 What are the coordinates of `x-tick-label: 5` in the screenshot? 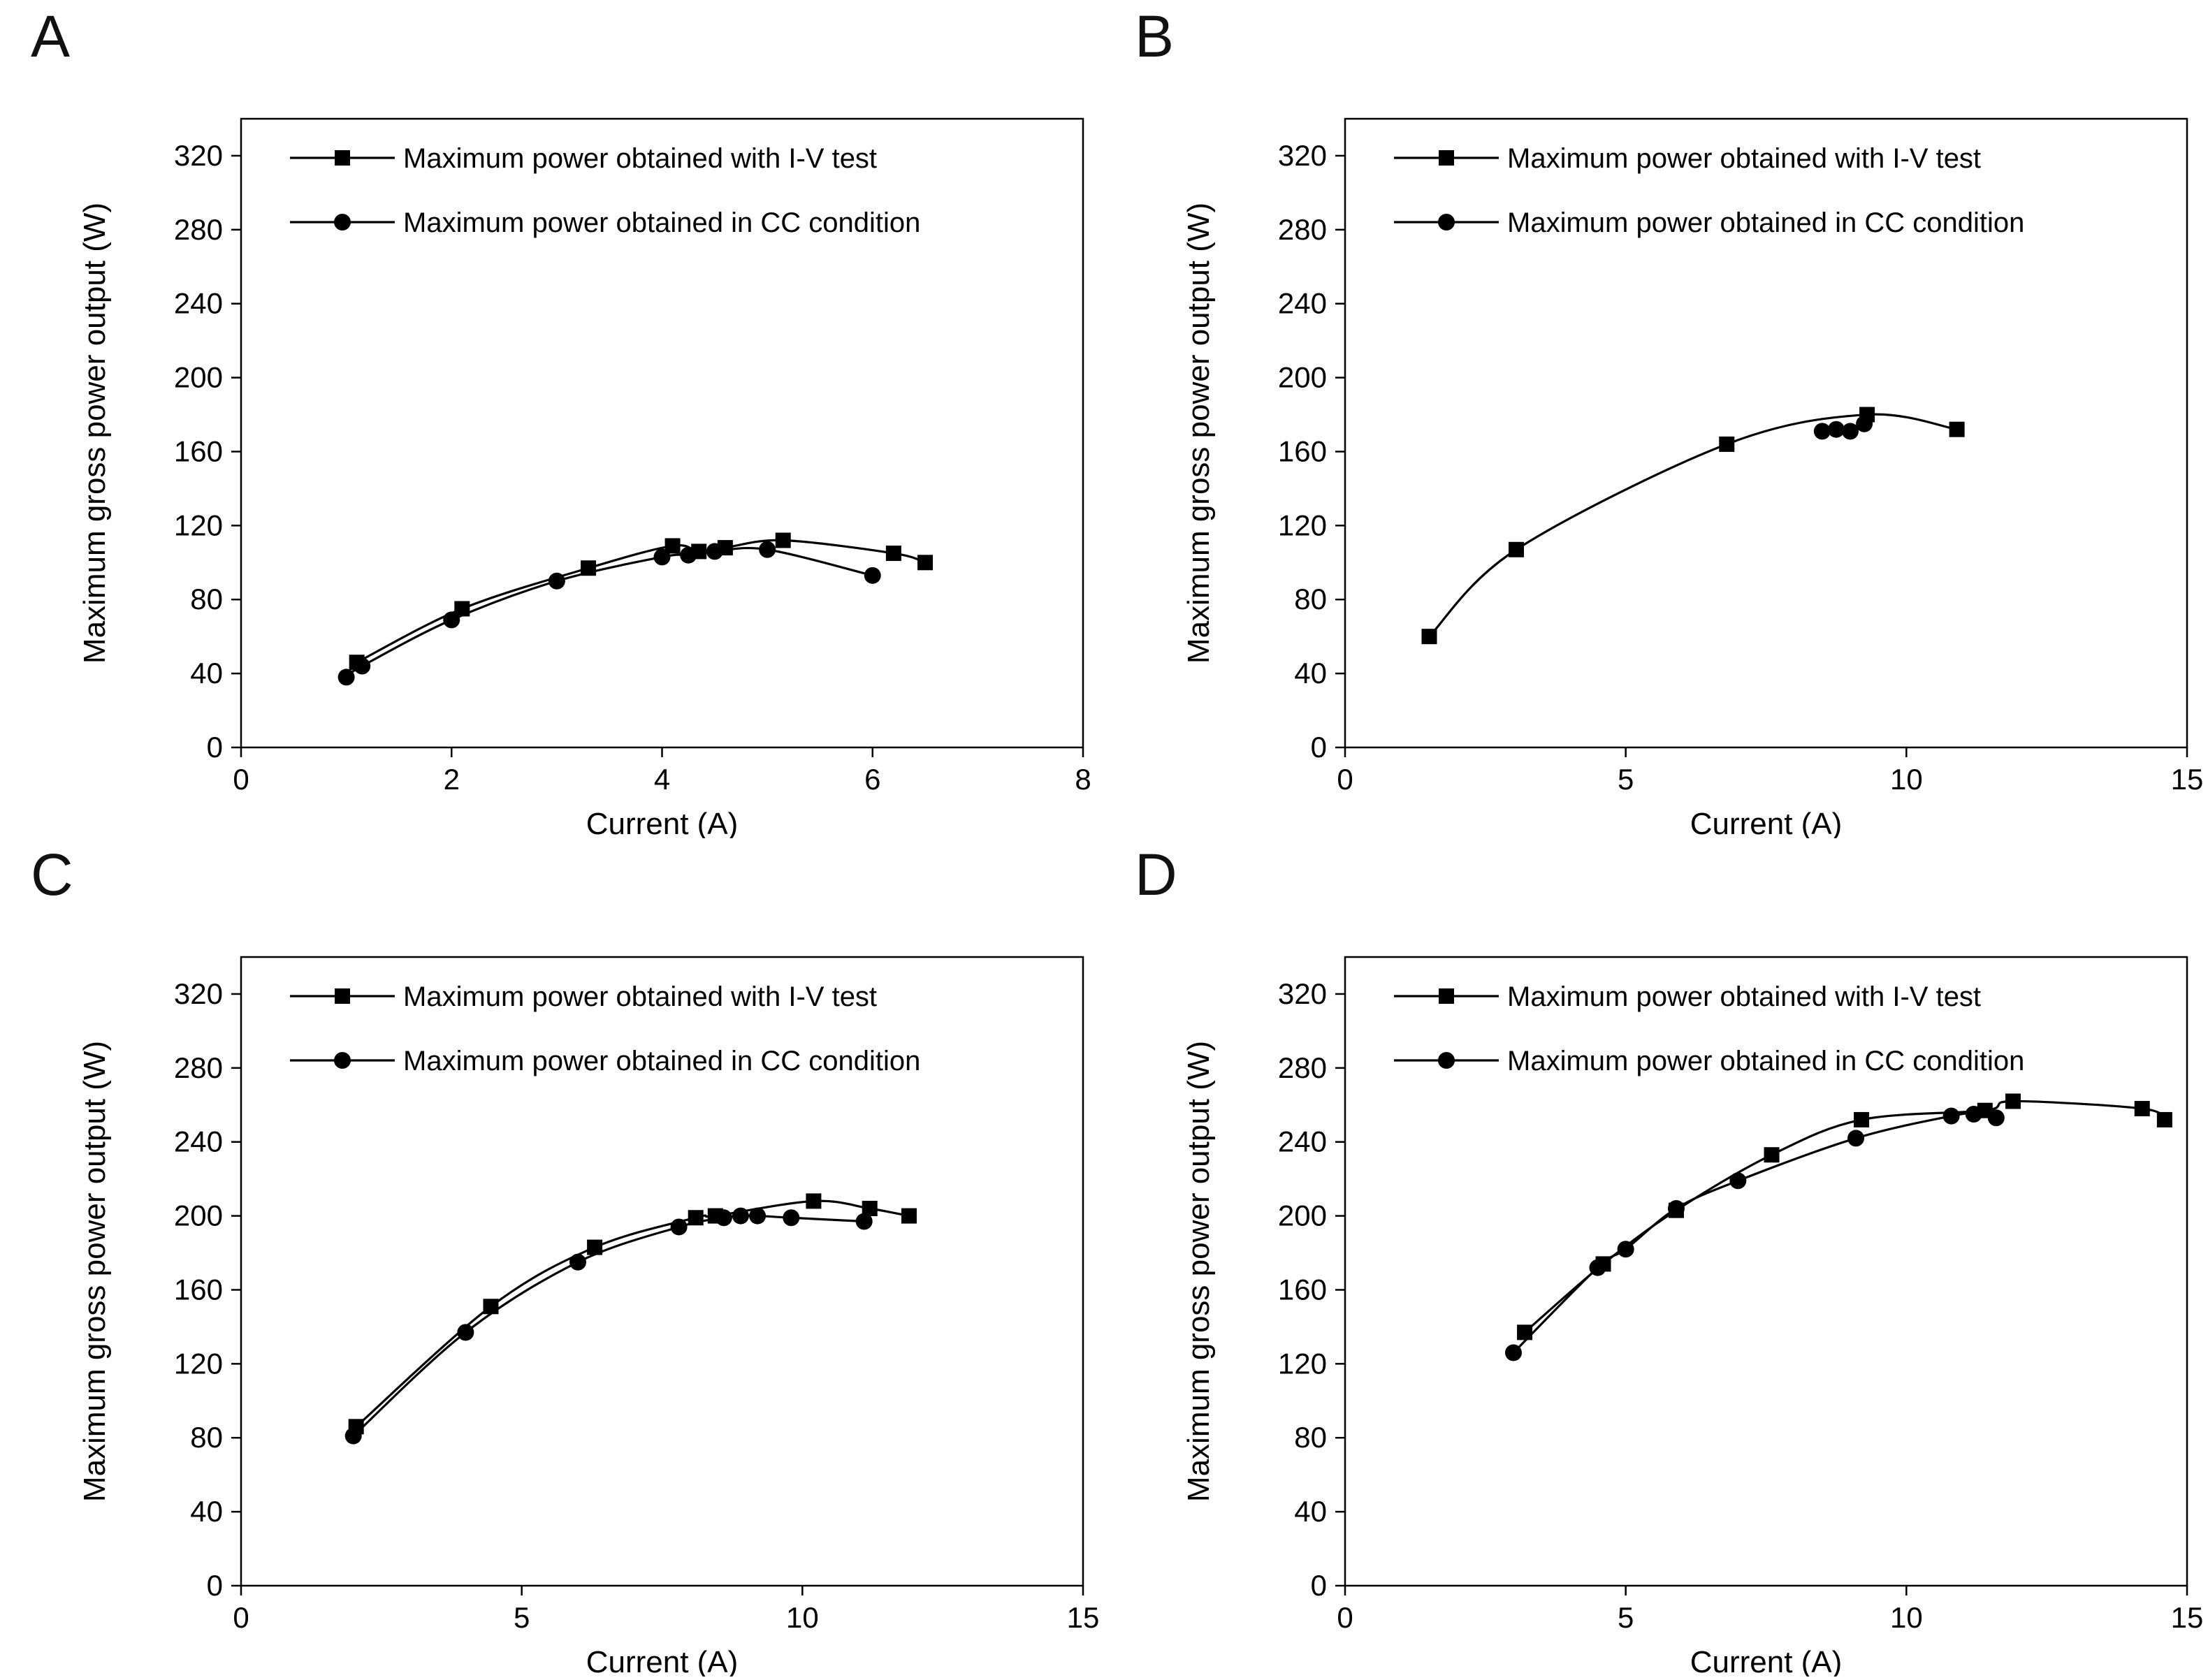 It's located at (1626, 1618).